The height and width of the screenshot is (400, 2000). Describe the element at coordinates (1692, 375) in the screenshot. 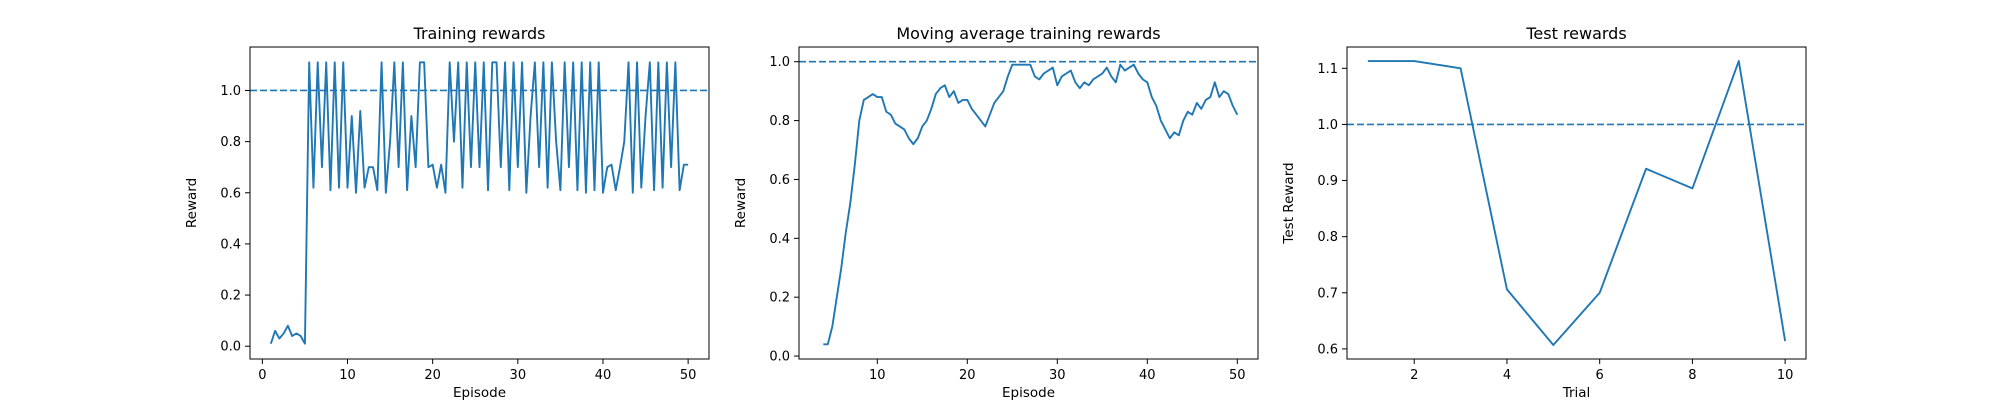

I see `x-tick-label: 8` at that location.